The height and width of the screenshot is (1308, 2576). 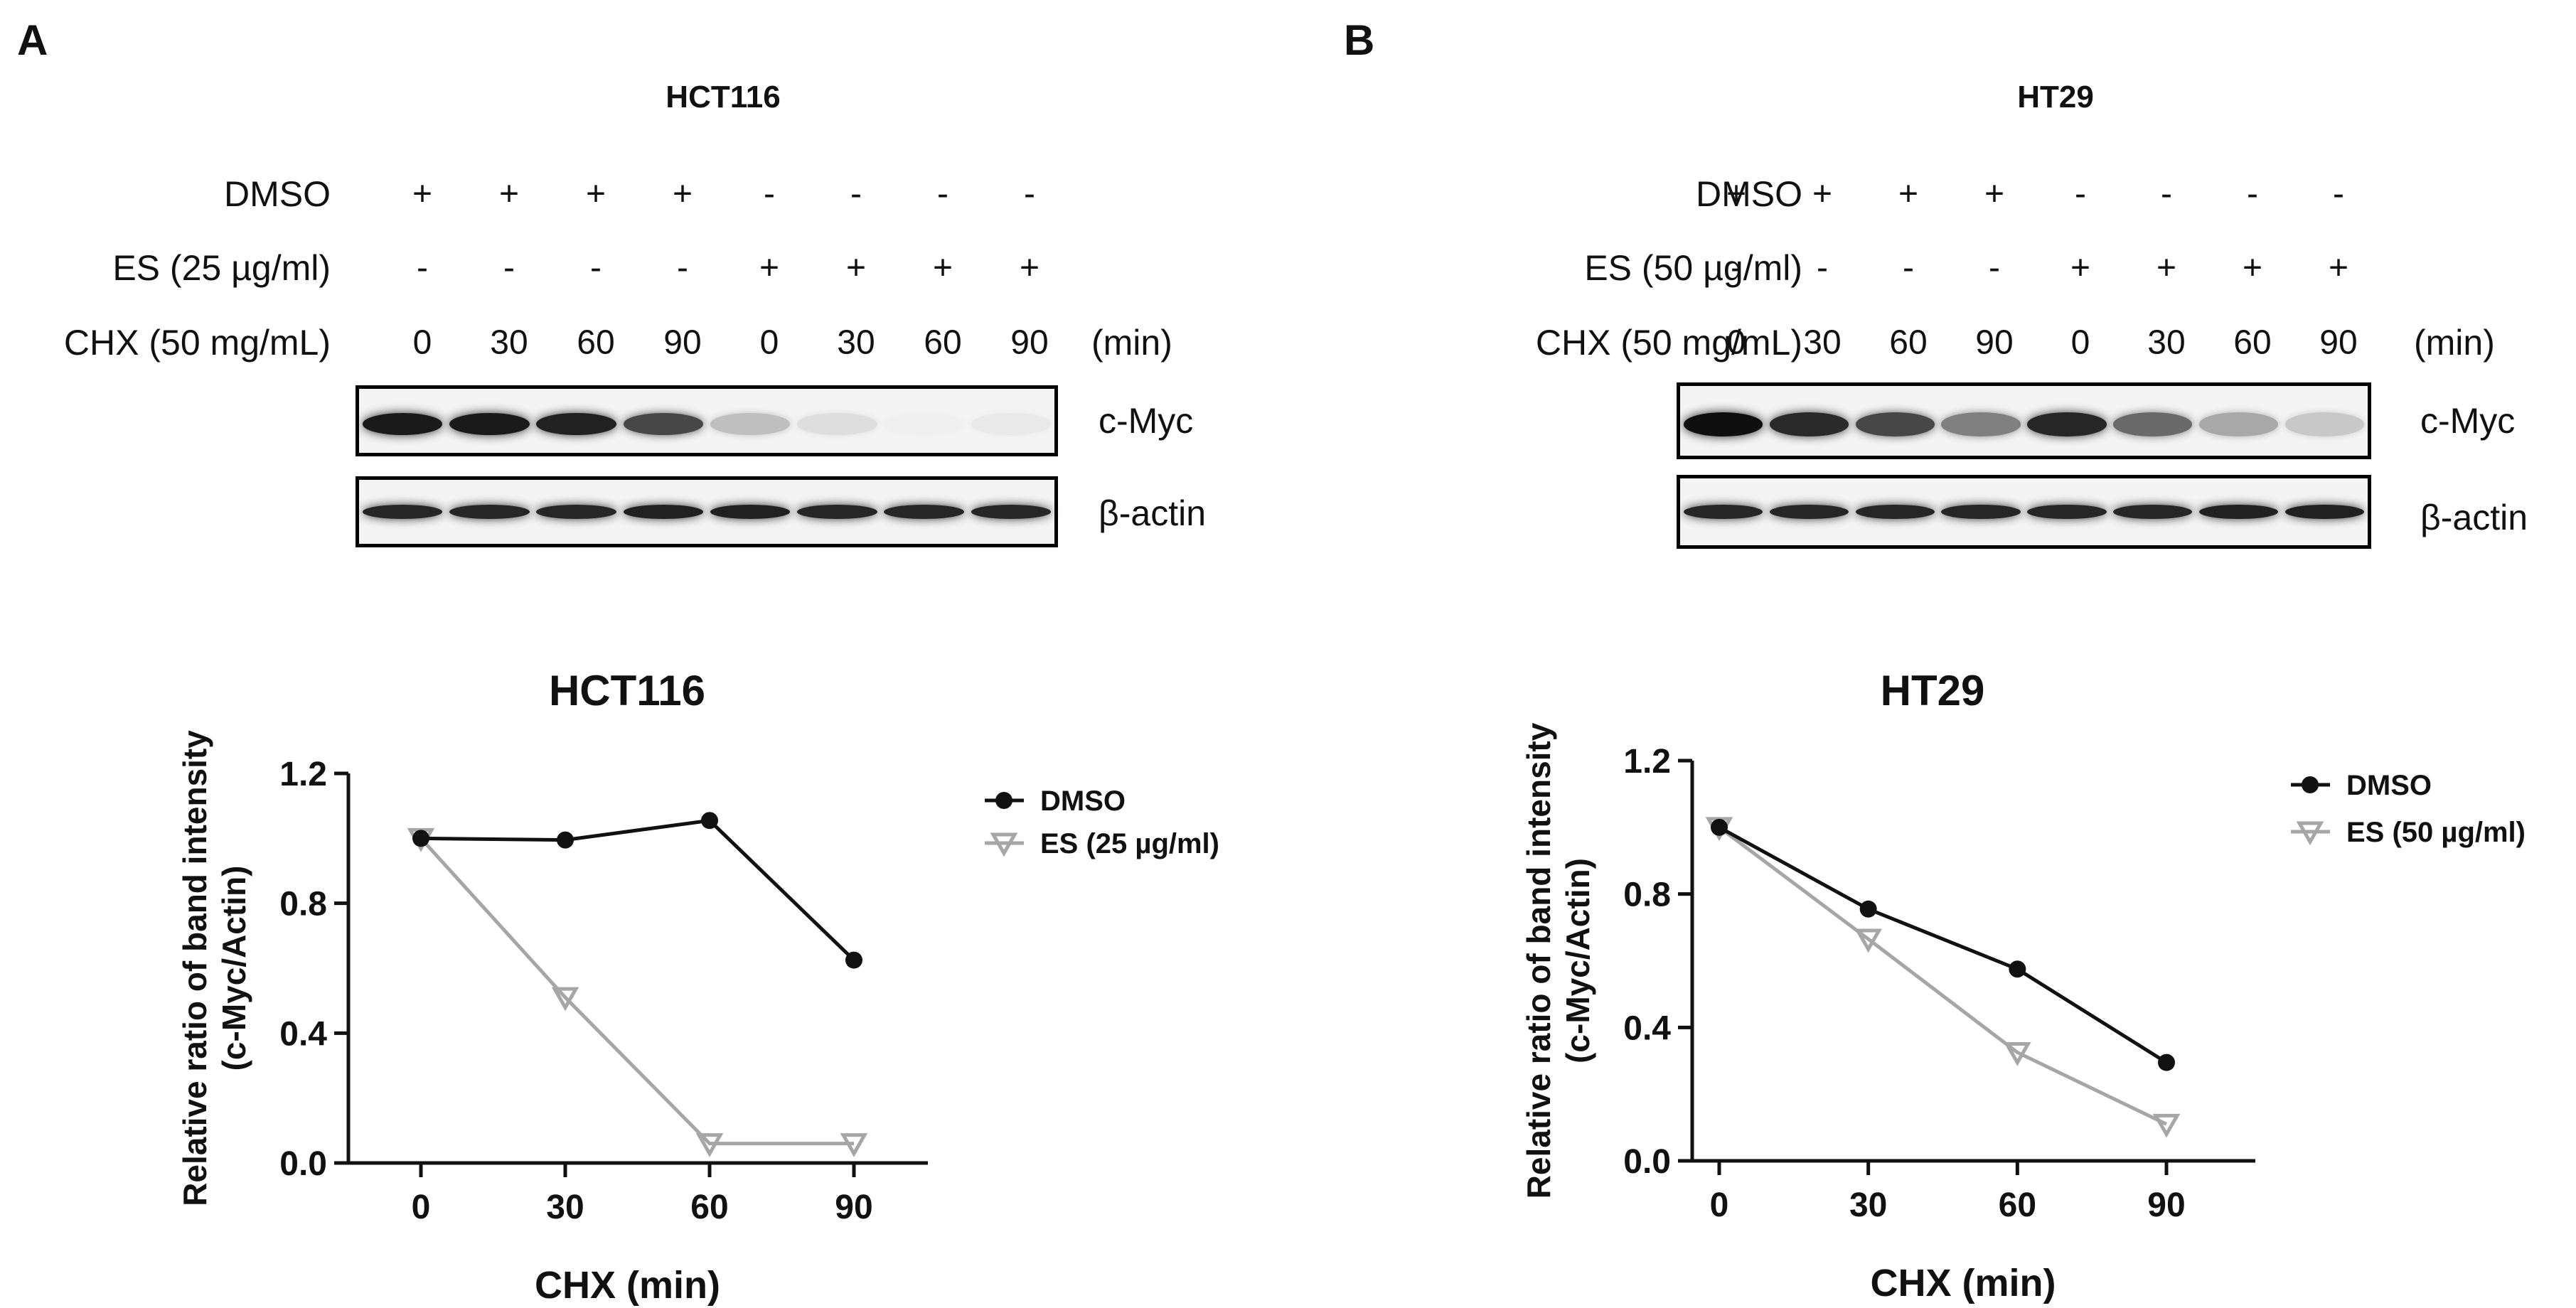 I want to click on y-tick-label: 0.0, so click(x=1647, y=1162).